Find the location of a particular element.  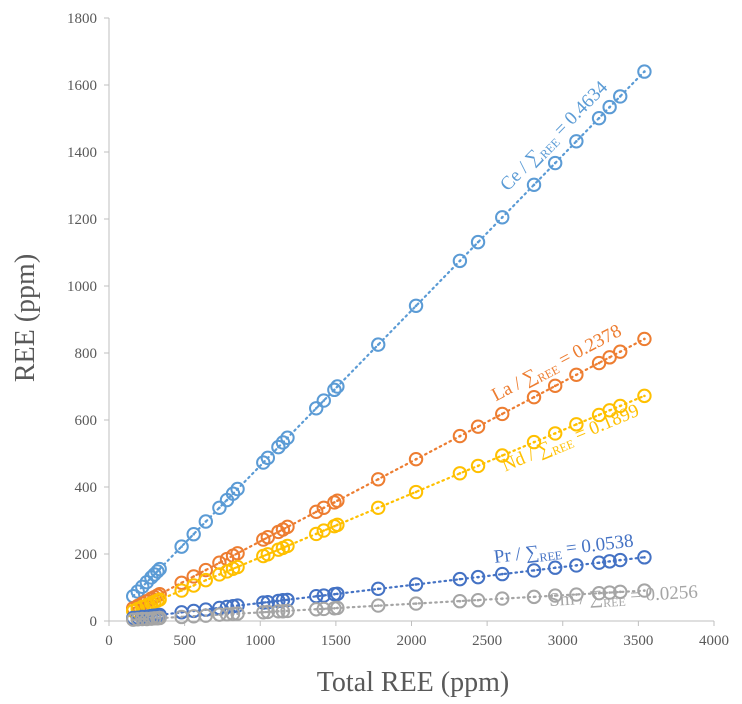

x-tick-label: 500 is located at coordinates (184, 641).